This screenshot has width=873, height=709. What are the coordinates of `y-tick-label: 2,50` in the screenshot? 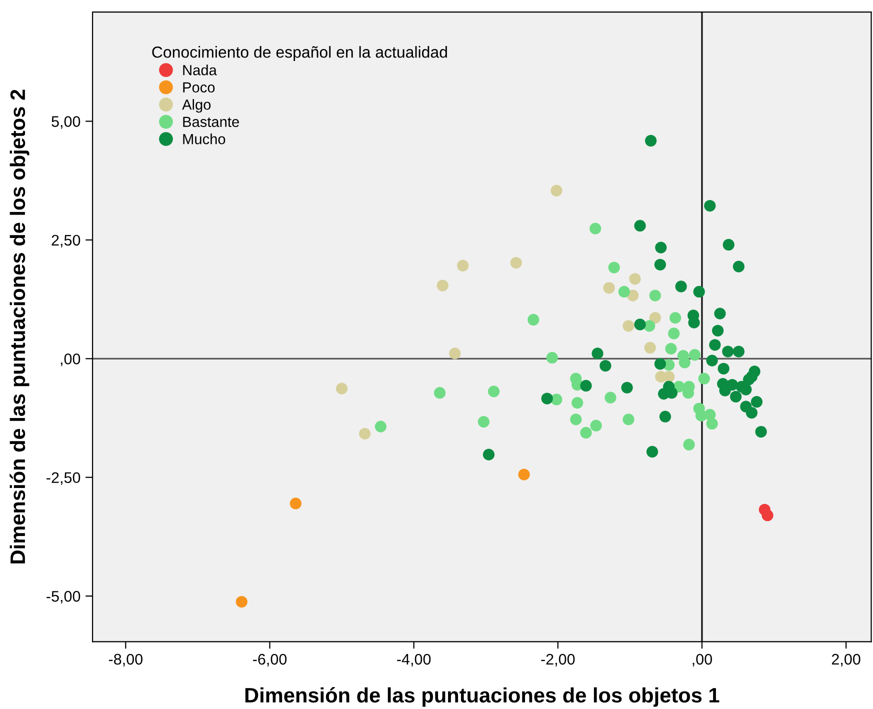 It's located at (66, 241).